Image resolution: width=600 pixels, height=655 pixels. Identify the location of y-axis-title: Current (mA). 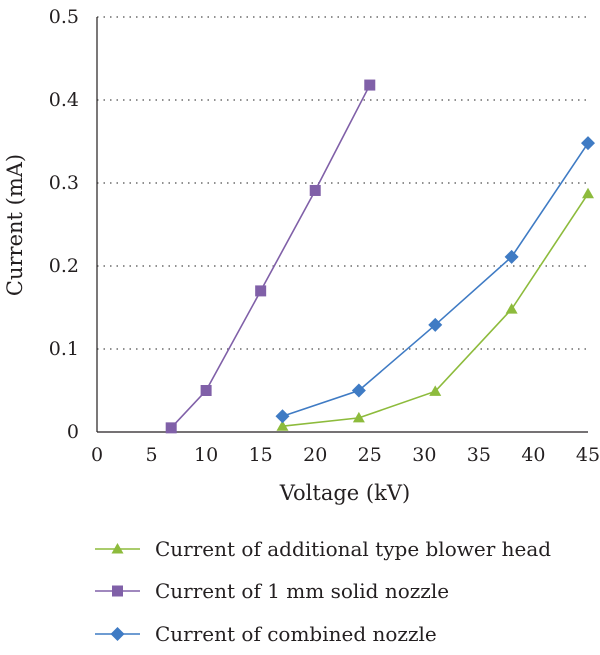
(15, 225).